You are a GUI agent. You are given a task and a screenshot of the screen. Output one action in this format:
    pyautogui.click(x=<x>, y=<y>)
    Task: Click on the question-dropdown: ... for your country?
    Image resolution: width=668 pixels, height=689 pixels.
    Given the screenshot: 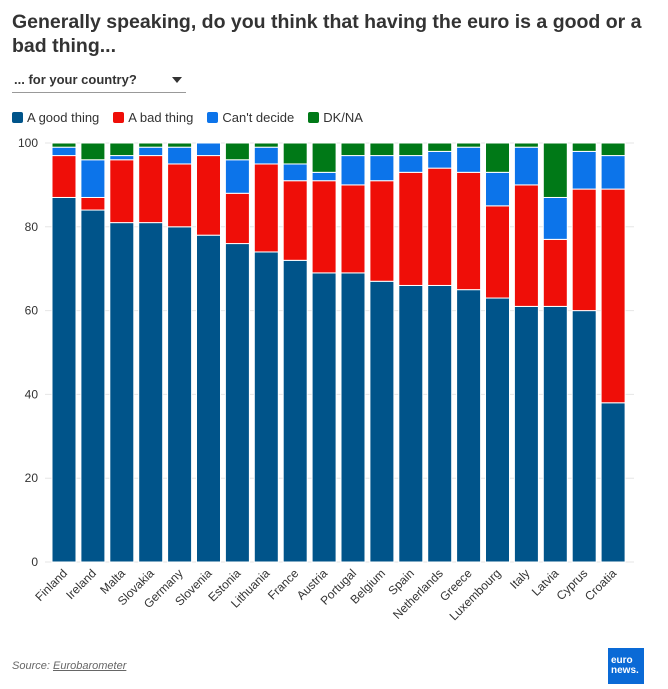 What is the action you would take?
    pyautogui.click(x=99, y=80)
    